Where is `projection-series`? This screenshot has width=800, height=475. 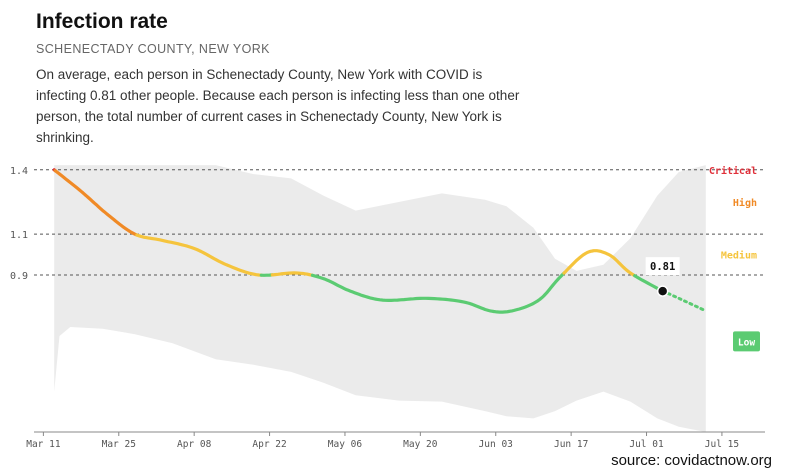
projection-series is located at coordinates (684, 301).